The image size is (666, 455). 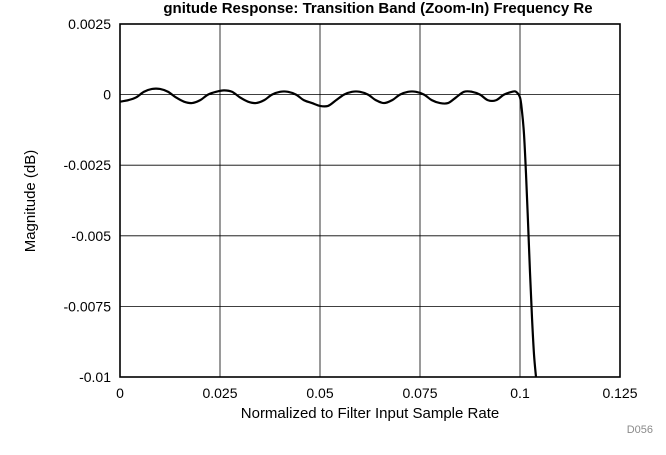 What do you see at coordinates (120, 393) in the screenshot?
I see `x-tick-label: 0` at bounding box center [120, 393].